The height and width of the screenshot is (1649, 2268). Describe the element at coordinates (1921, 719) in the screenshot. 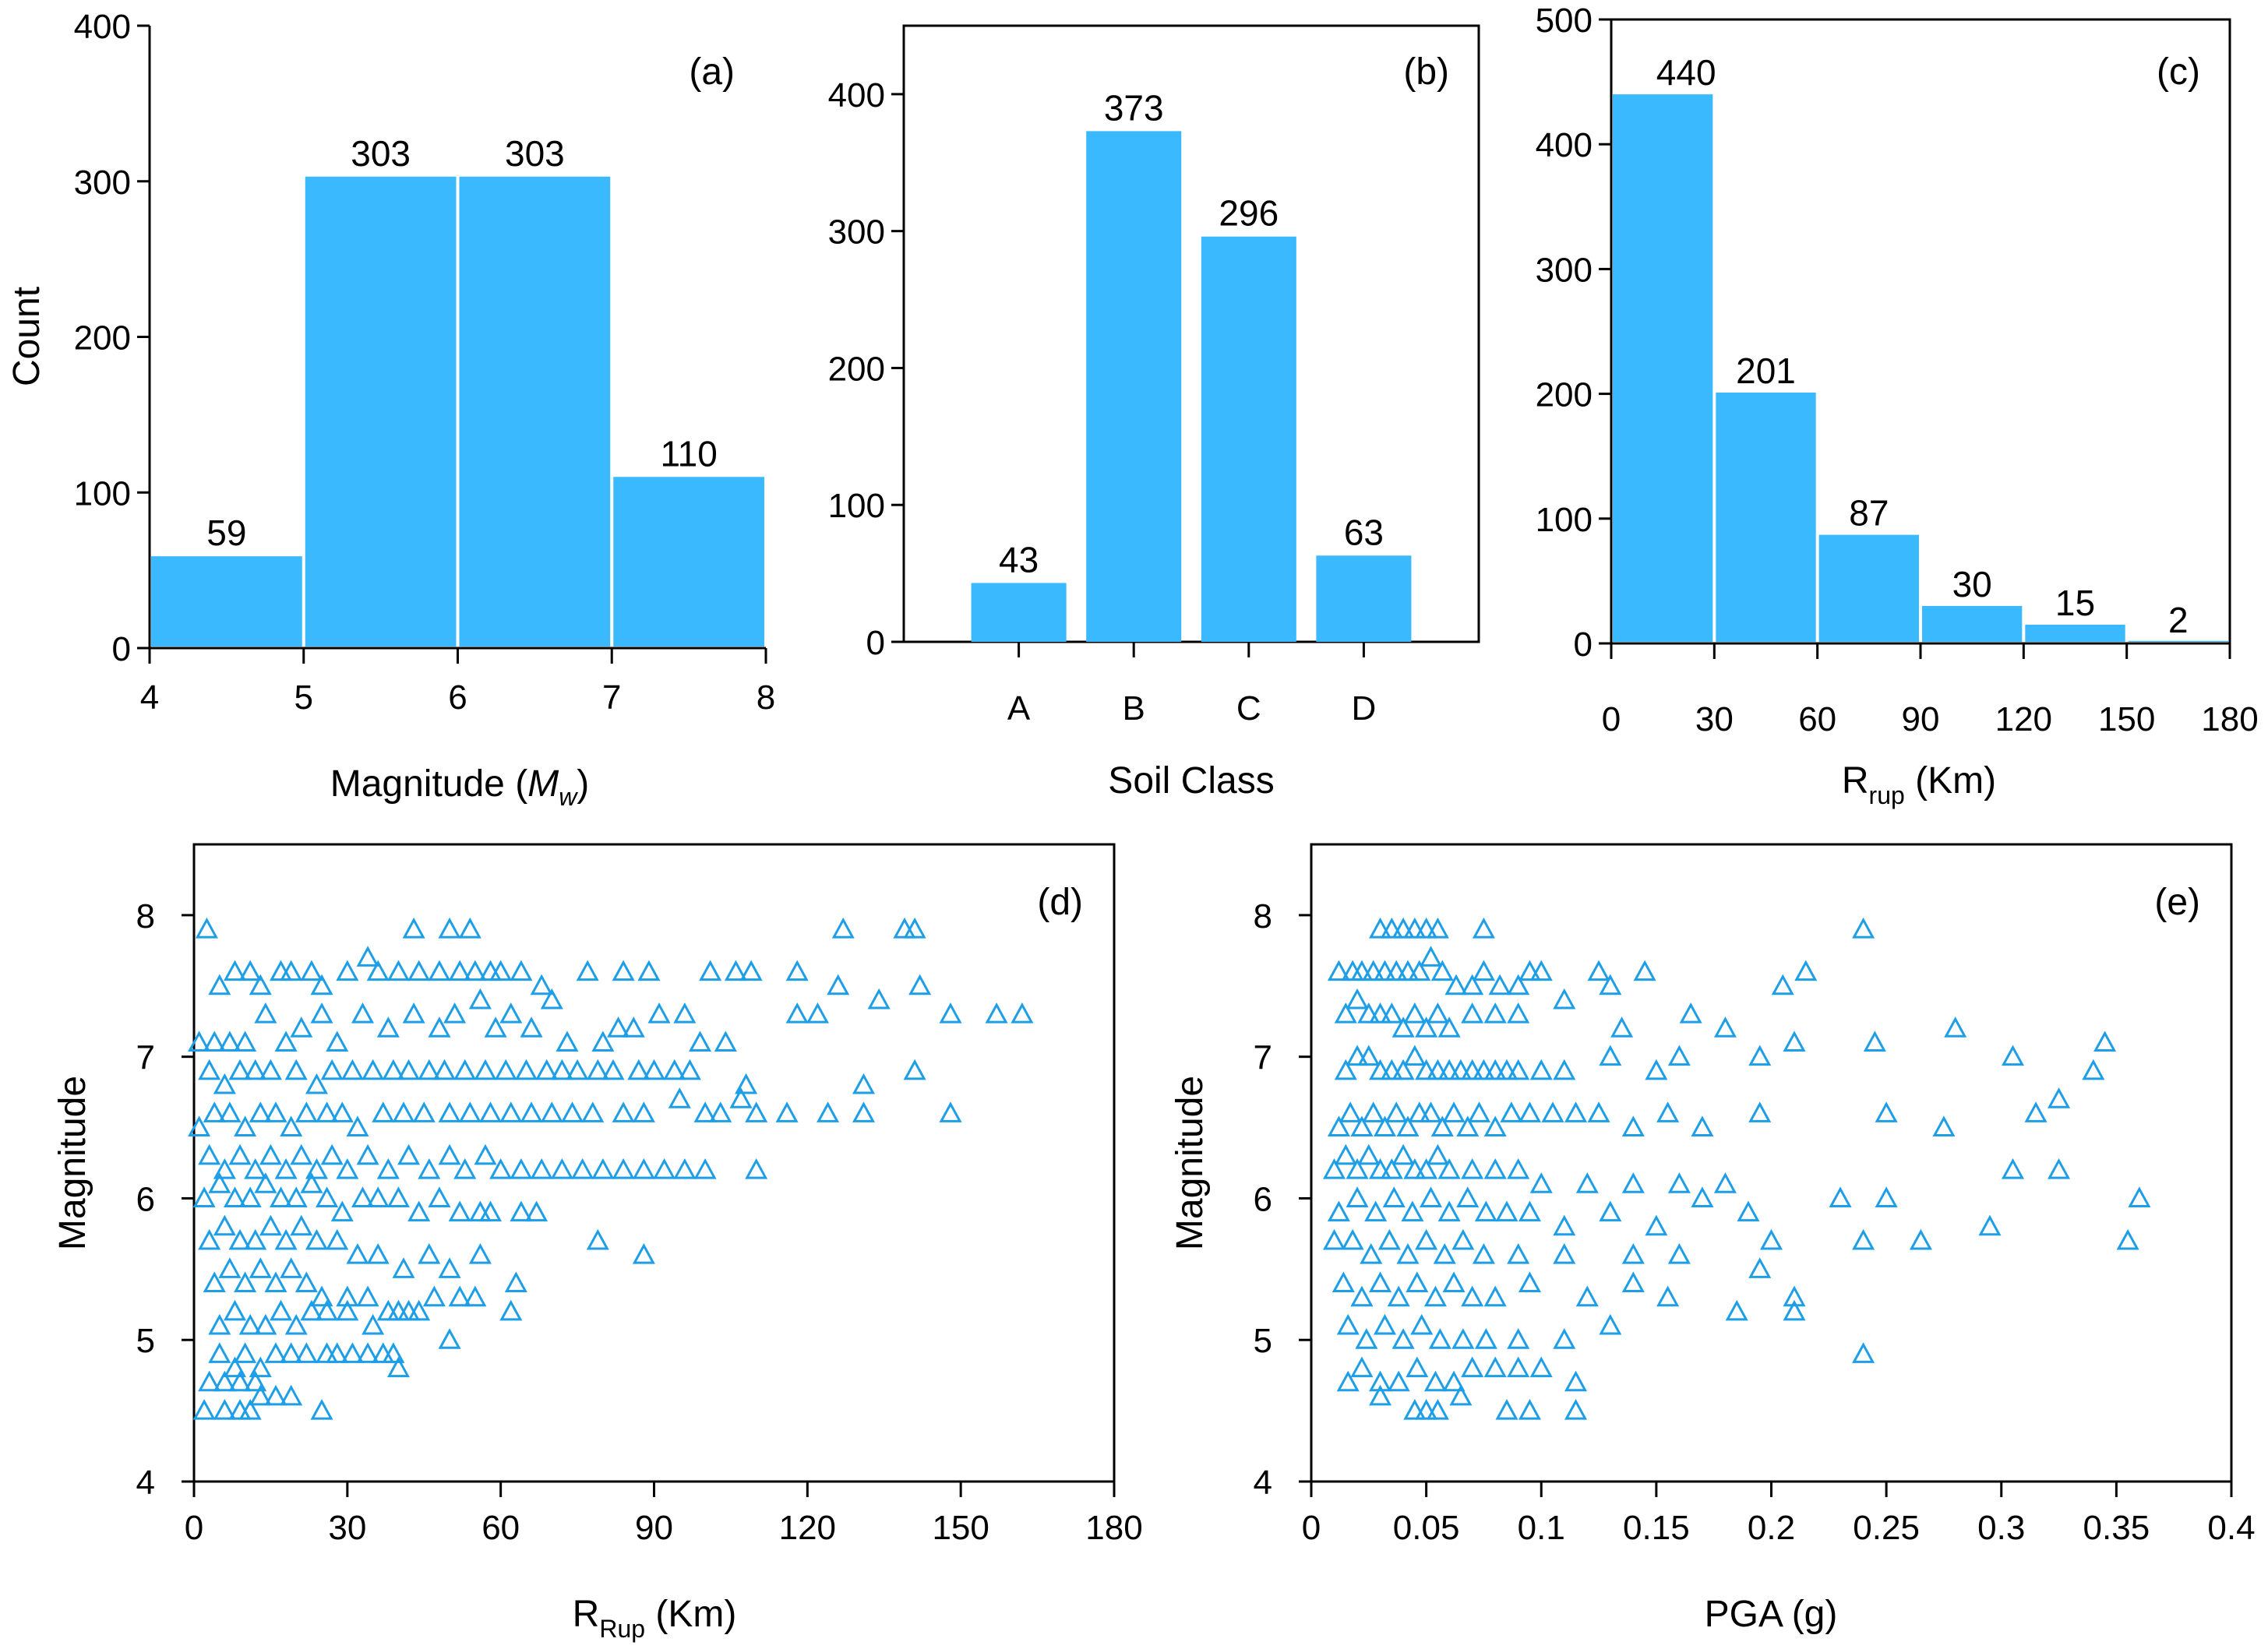

I see `x-tick-label: 90` at that location.